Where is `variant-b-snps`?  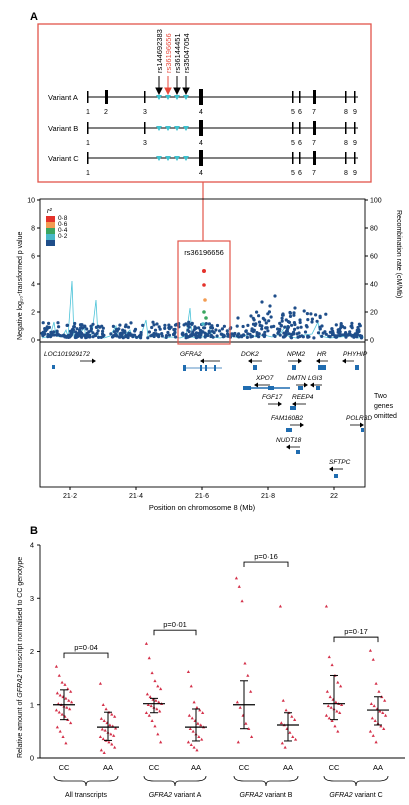 variant-b-snps is located at coordinates (172, 128).